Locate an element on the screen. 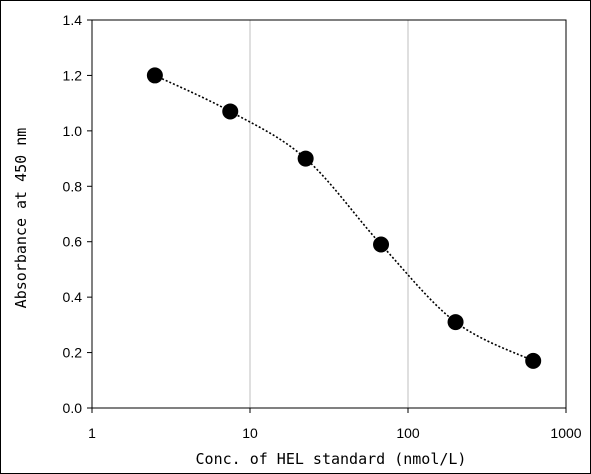 This screenshot has width=591, height=474. y-tick-label-6: 1.2 is located at coordinates (73, 75).